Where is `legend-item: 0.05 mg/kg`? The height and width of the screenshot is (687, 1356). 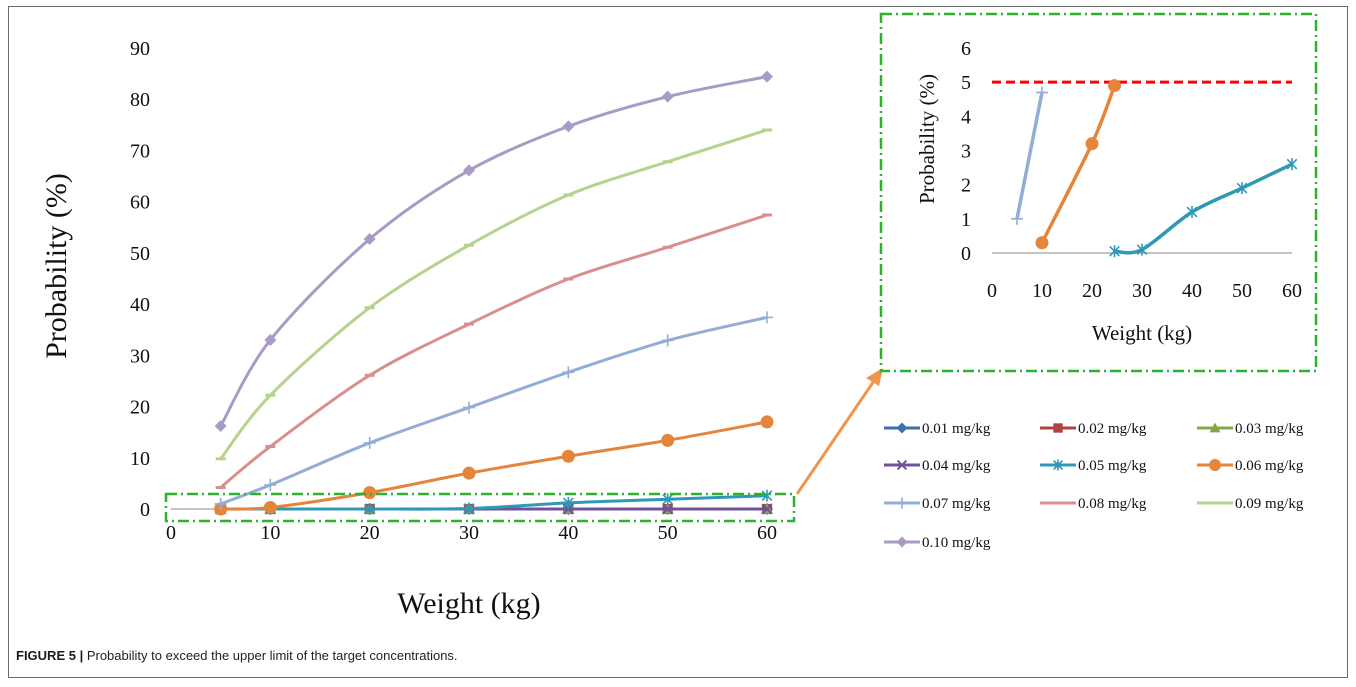
legend-item: 0.05 mg/kg is located at coordinates (1093, 466).